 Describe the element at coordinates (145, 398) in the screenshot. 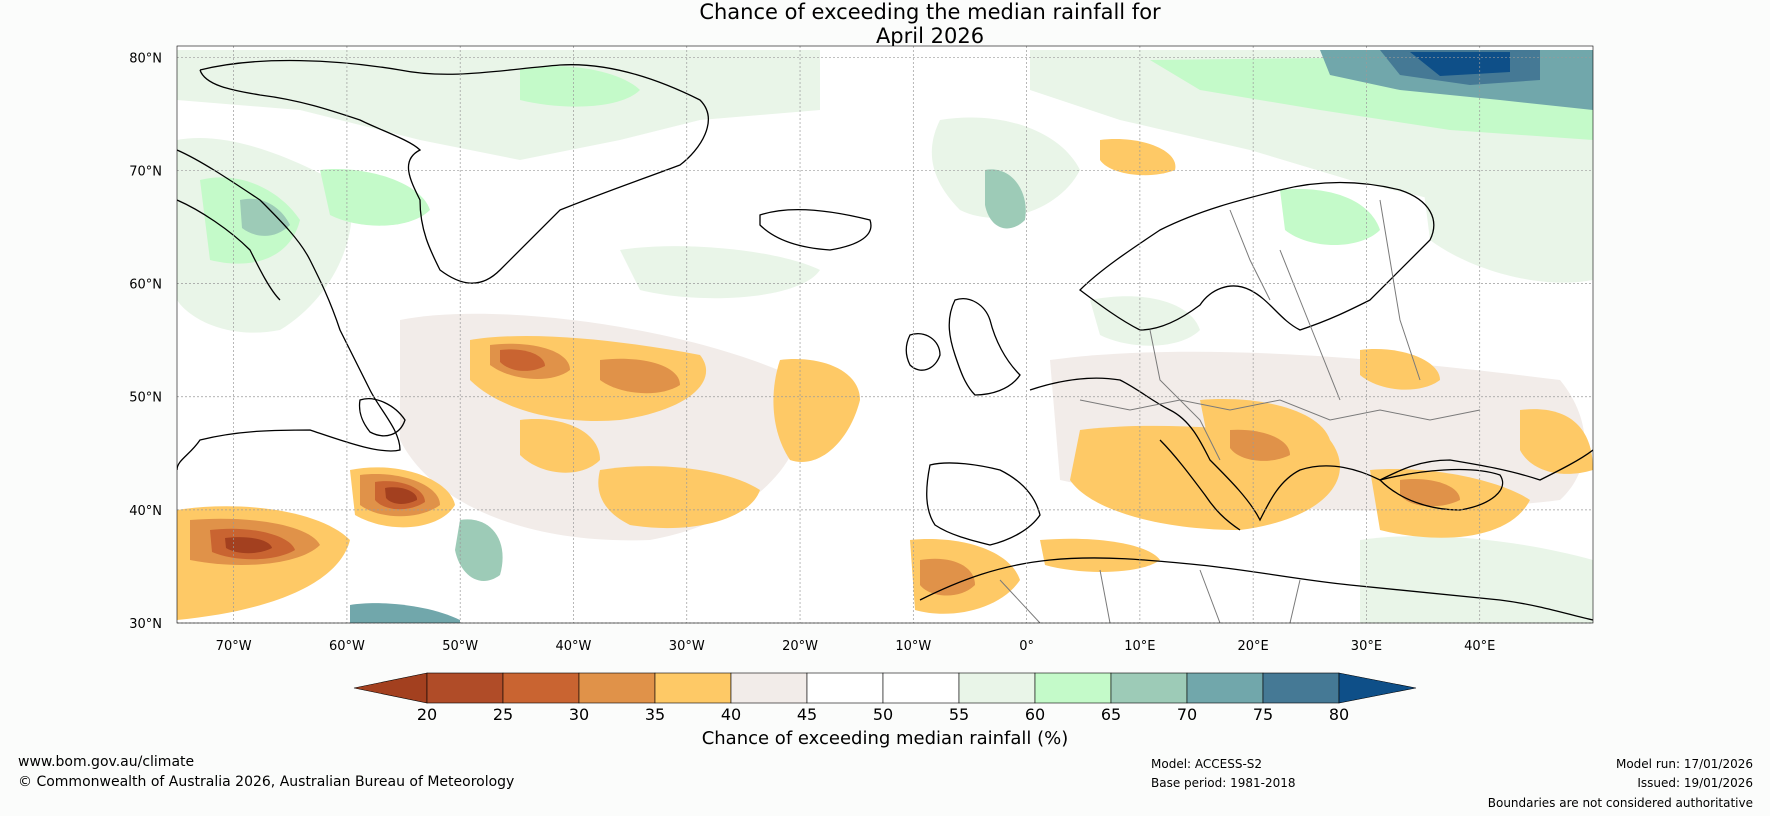

I see `lat-tick-label: 50°N` at that location.